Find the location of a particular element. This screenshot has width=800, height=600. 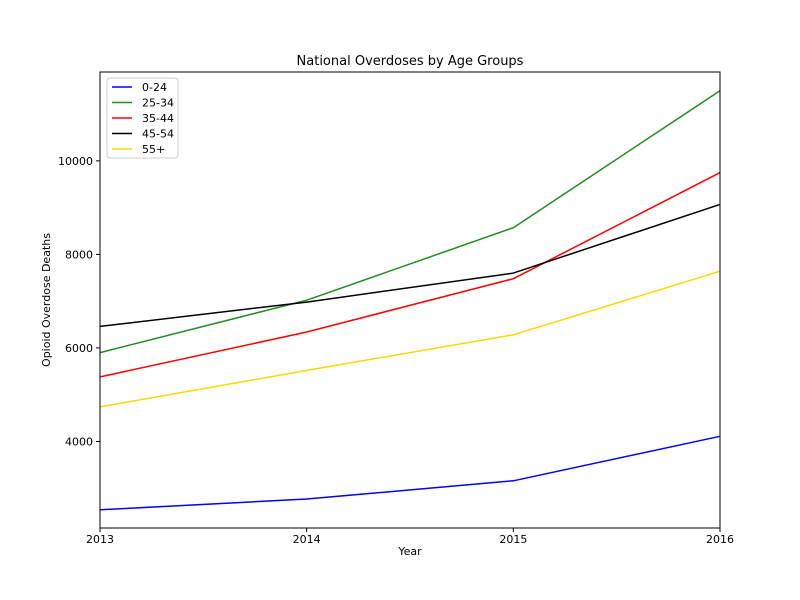

x-tick-label: 2016 is located at coordinates (720, 539).